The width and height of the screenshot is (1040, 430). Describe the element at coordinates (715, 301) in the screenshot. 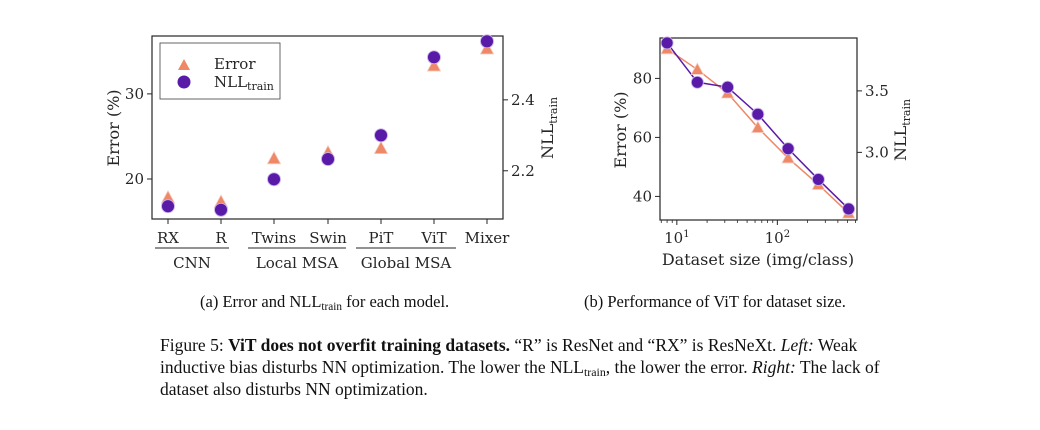

I see `subcaption-b: (b) Performance of ViT for dataset size.` at that location.